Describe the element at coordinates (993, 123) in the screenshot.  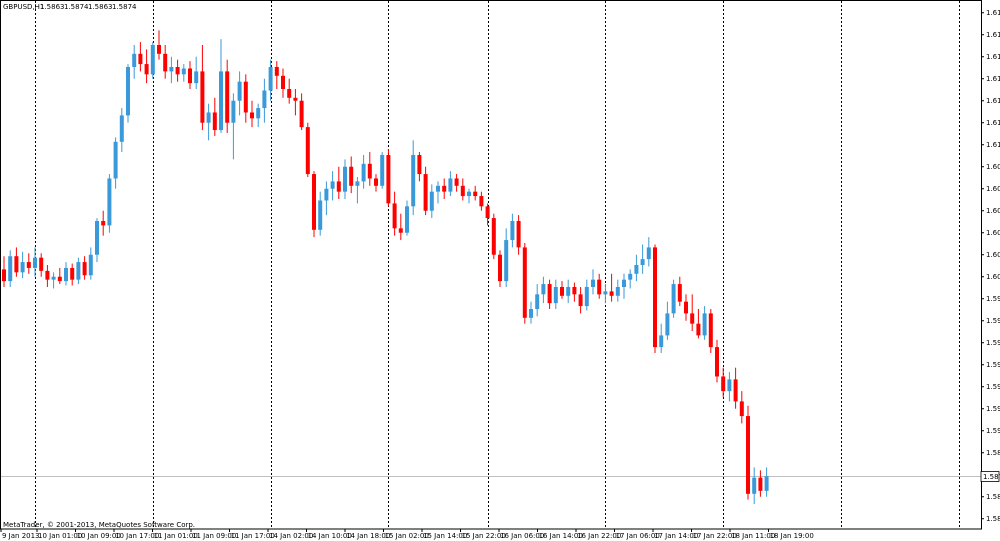
I see `price-tick-label: 1.6115` at that location.